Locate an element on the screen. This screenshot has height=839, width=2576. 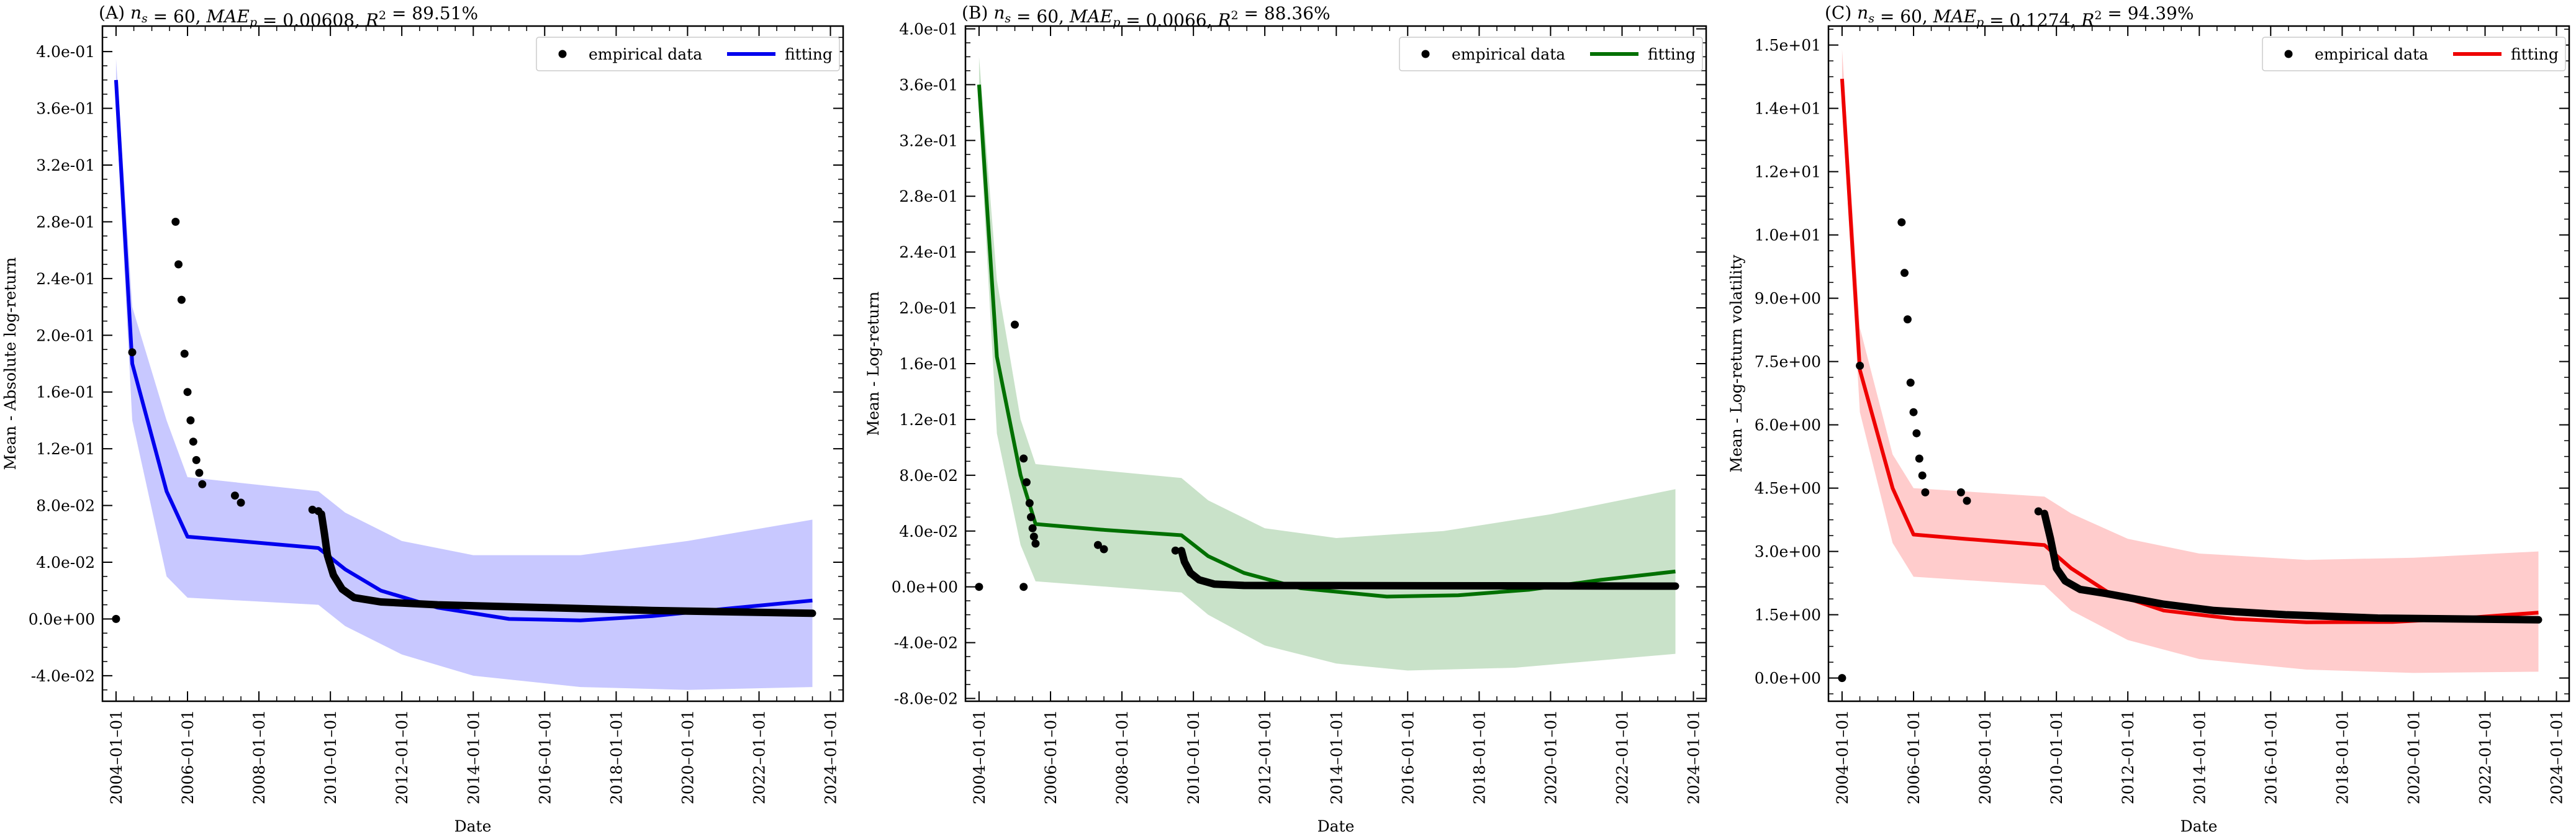
y-axis-label: Mean - Log-return volatility is located at coordinates (1736, 364).